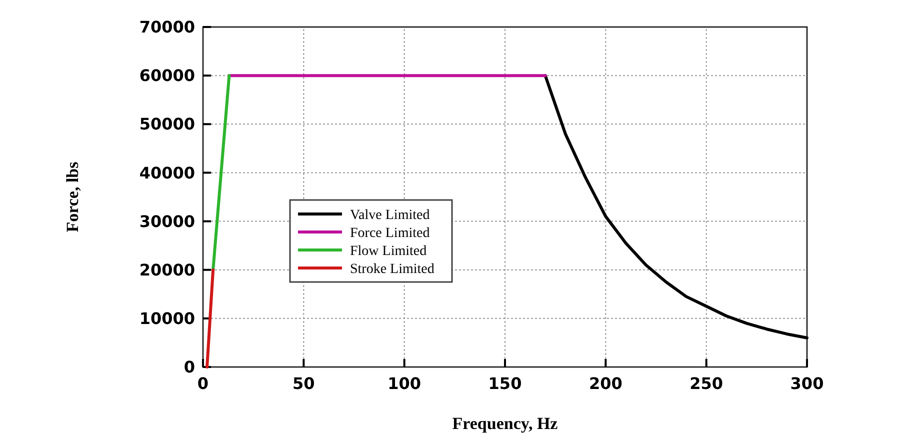  What do you see at coordinates (203, 383) in the screenshot?
I see `x-tick-label: 0` at bounding box center [203, 383].